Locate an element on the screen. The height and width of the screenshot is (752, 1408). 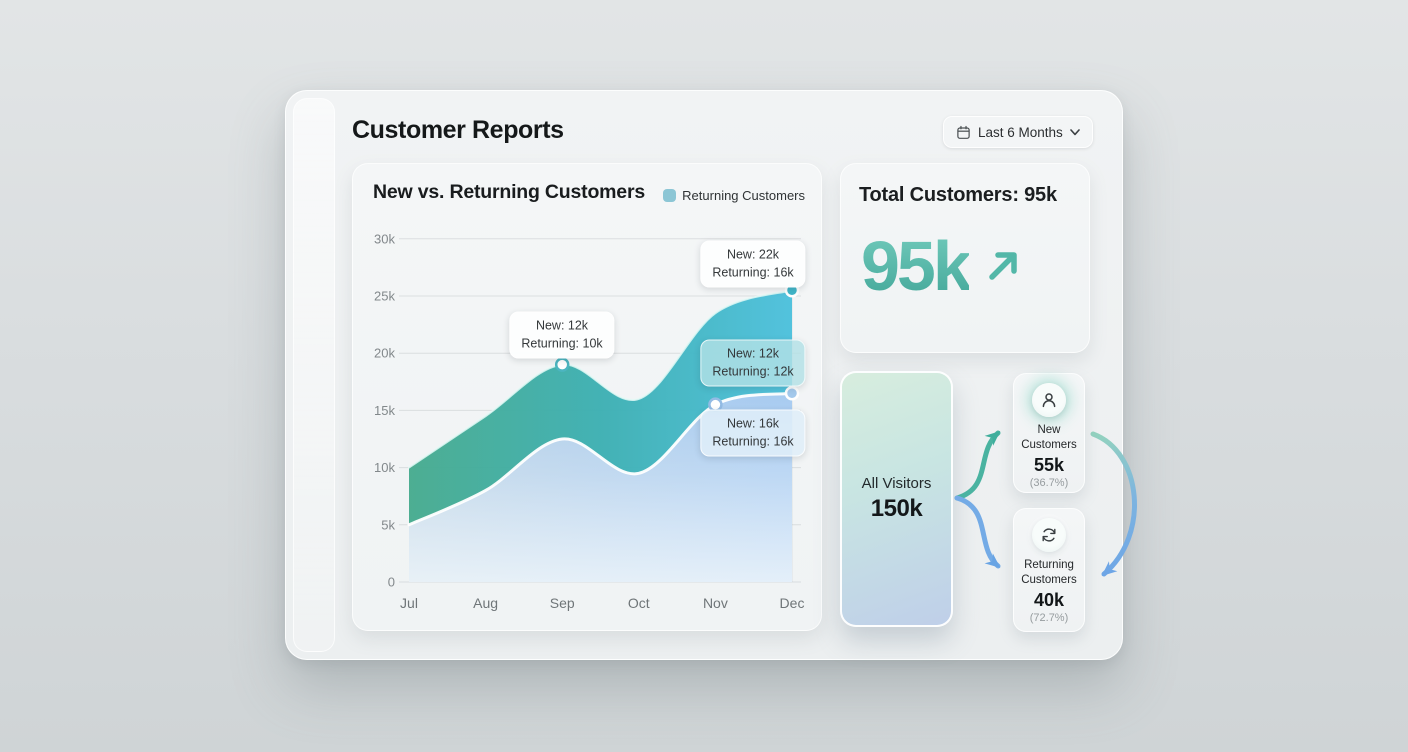
all-visitors-card: All Visitors 150k is located at coordinates (896, 499).